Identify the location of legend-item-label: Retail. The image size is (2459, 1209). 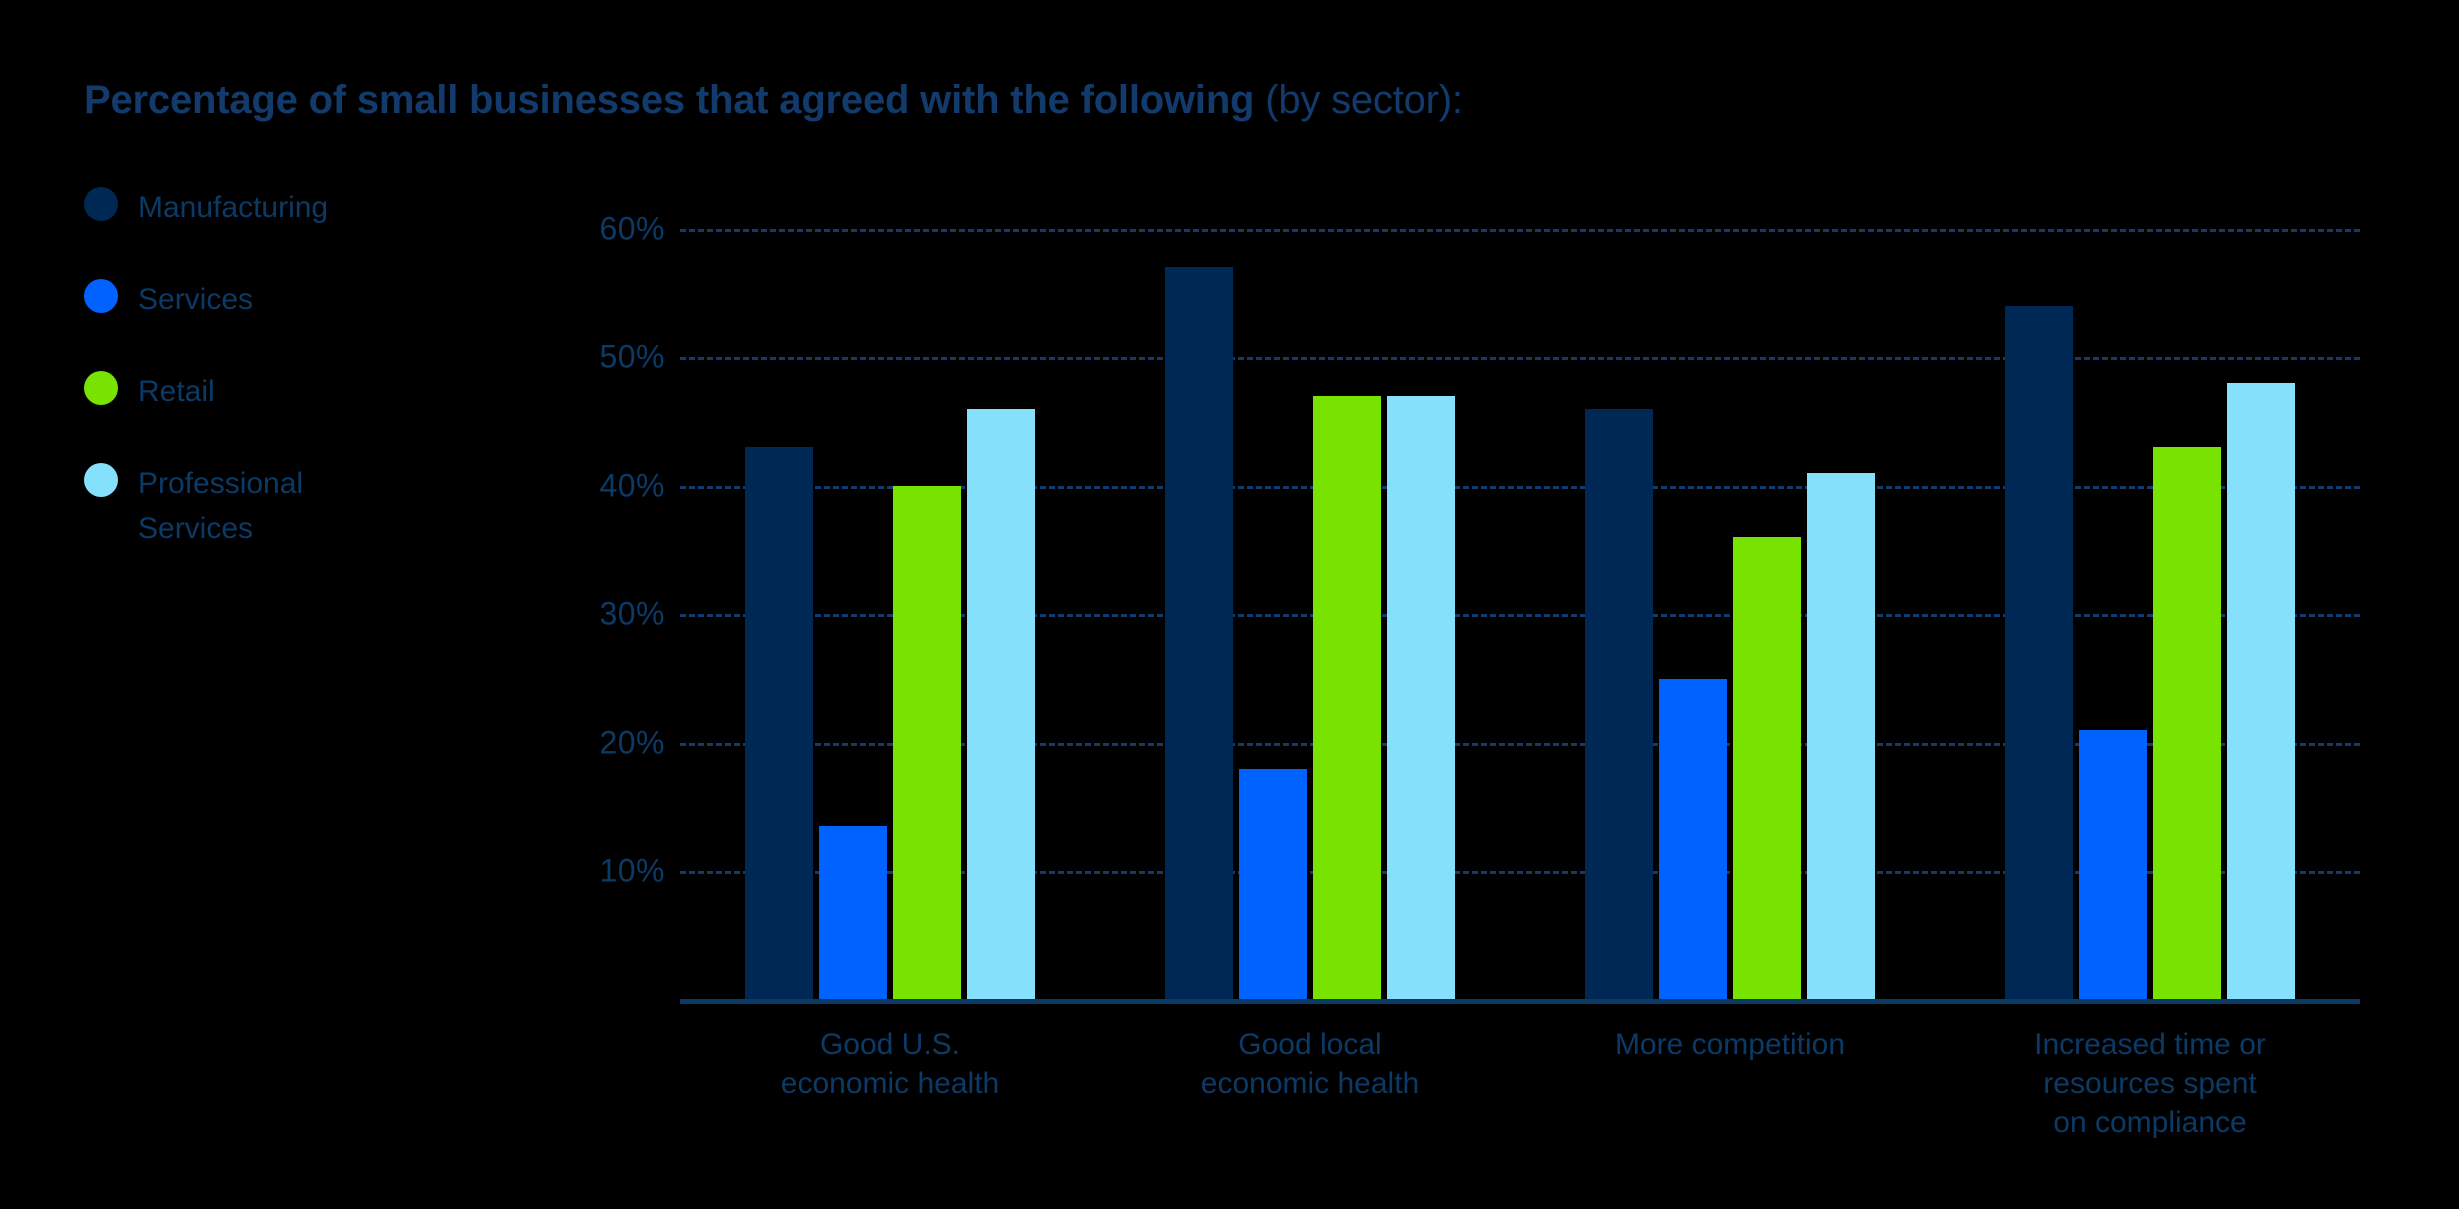
(176, 391).